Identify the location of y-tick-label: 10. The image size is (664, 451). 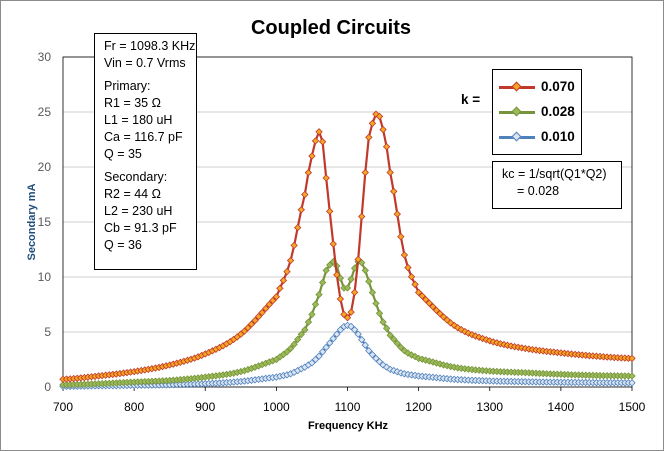
(45, 277).